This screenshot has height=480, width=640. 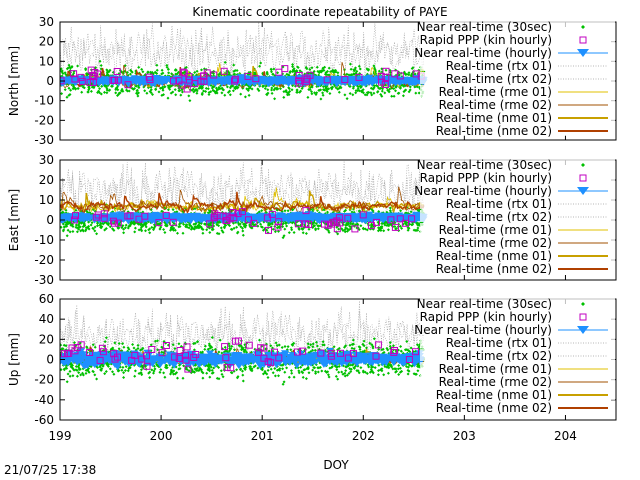 I want to click on y-tick-label: 0, so click(x=50, y=81).